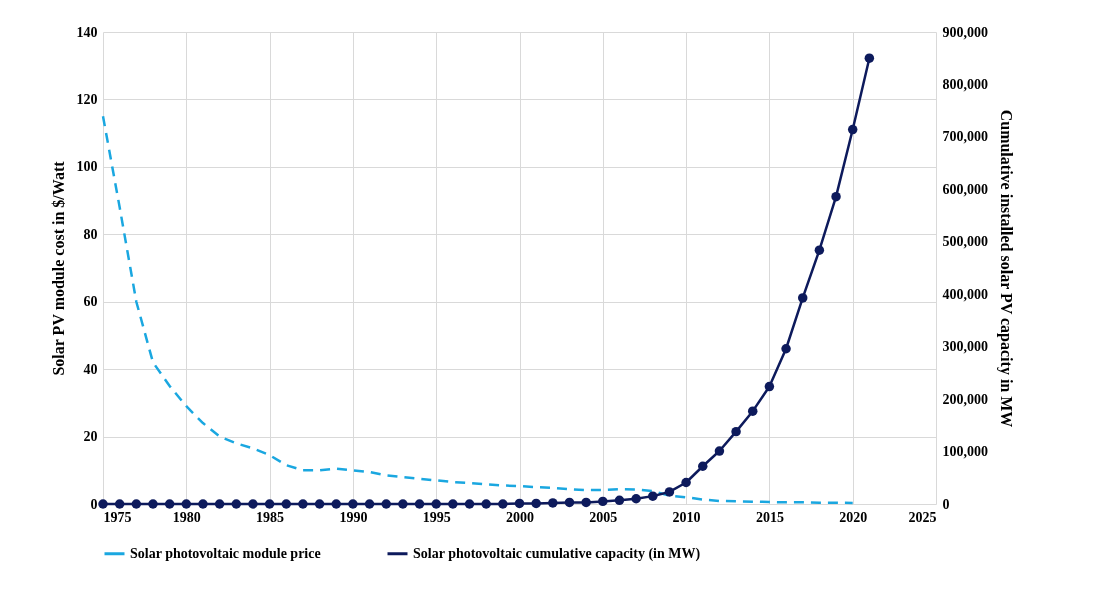 The width and height of the screenshot is (1096, 602). Describe the element at coordinates (965, 84) in the screenshot. I see `y2-tick-label: 800,000` at that location.